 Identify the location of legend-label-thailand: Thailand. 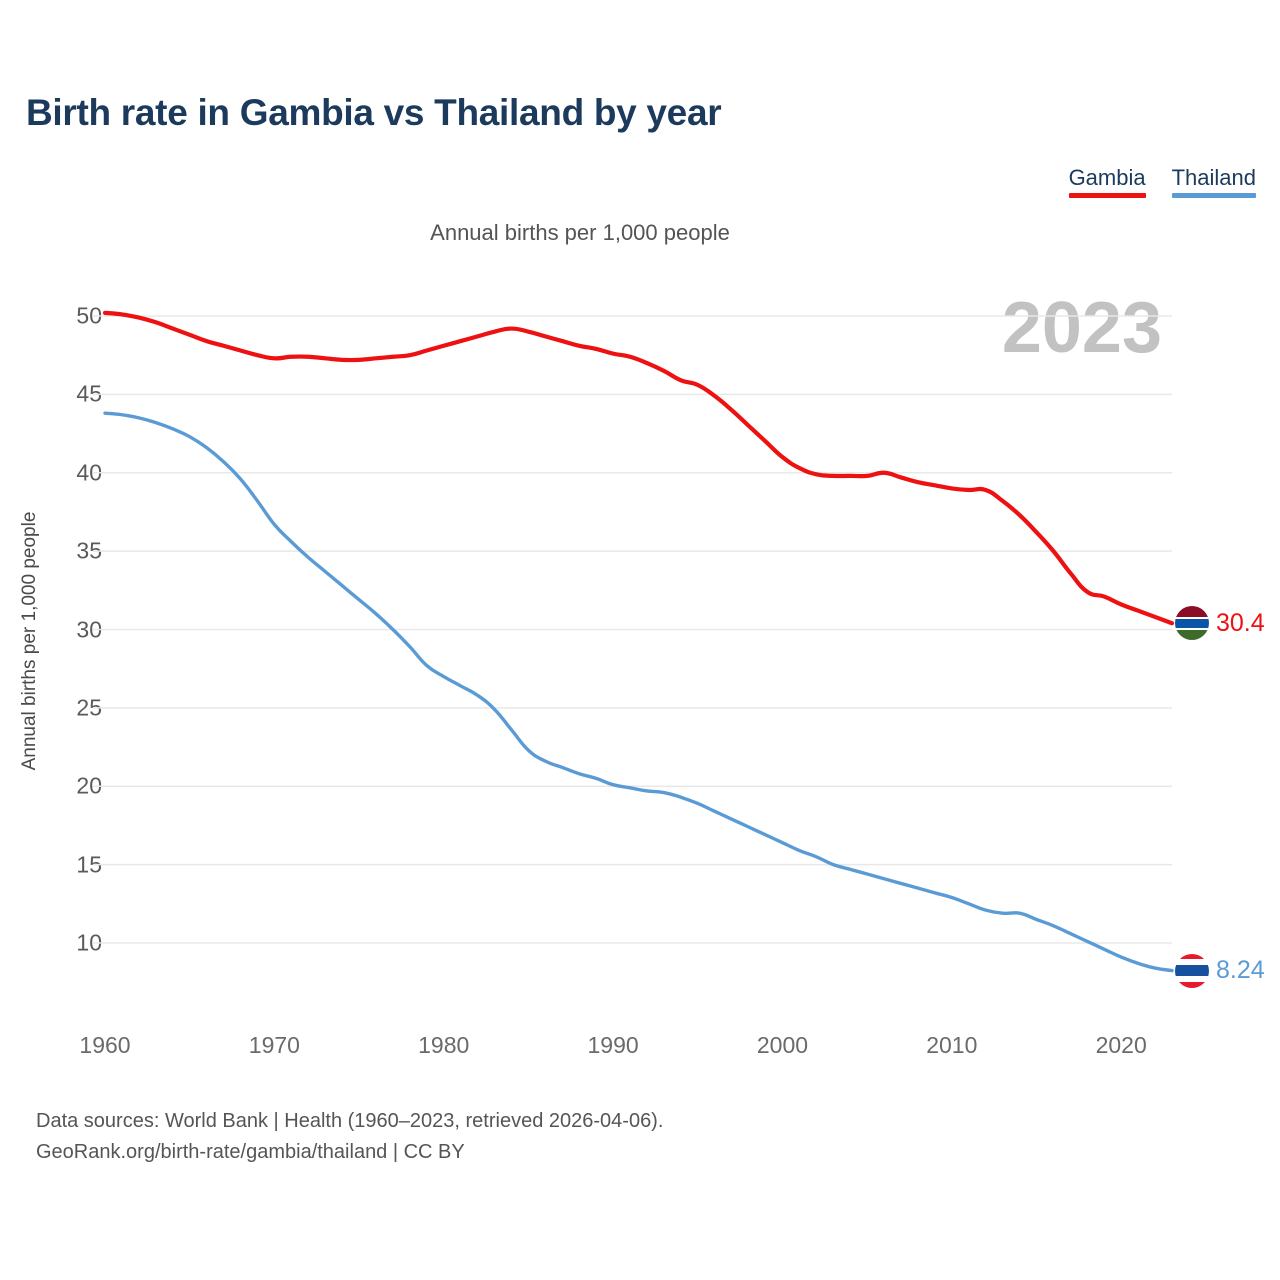
(1213, 177).